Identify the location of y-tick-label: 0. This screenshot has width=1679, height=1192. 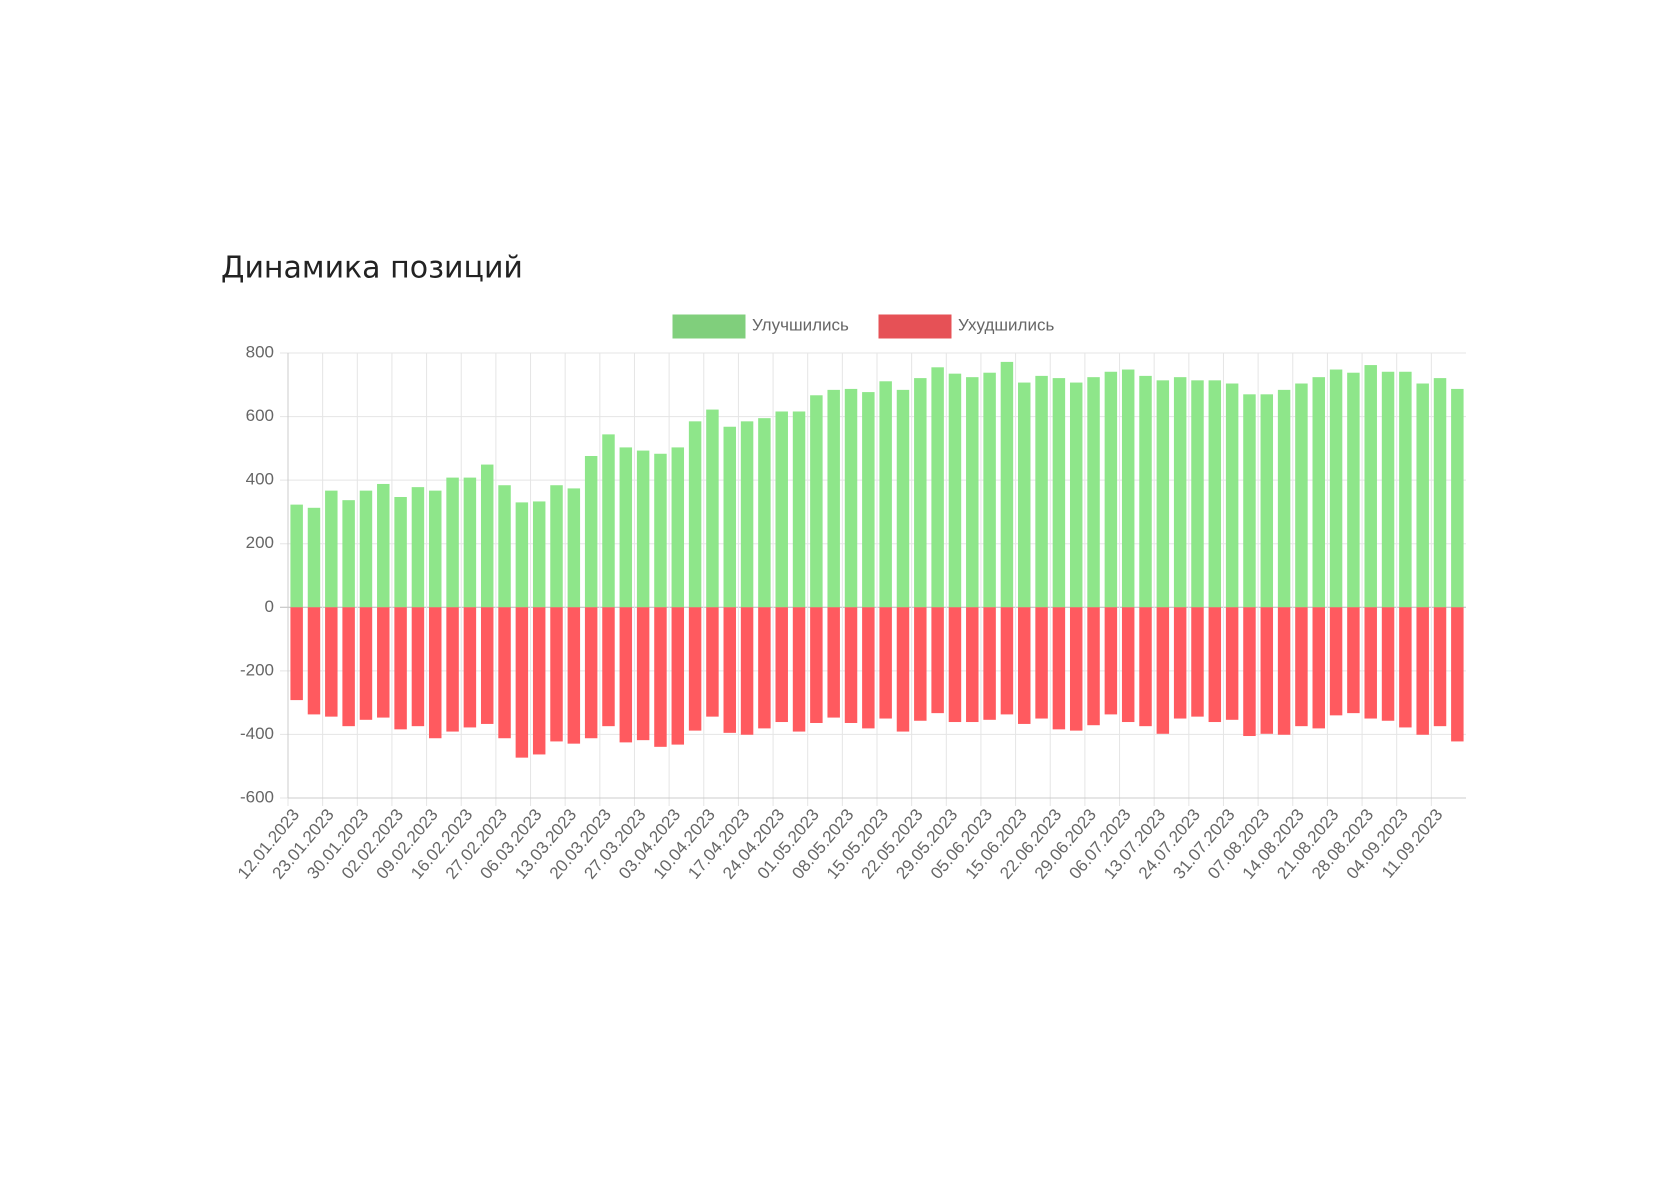
(269, 606).